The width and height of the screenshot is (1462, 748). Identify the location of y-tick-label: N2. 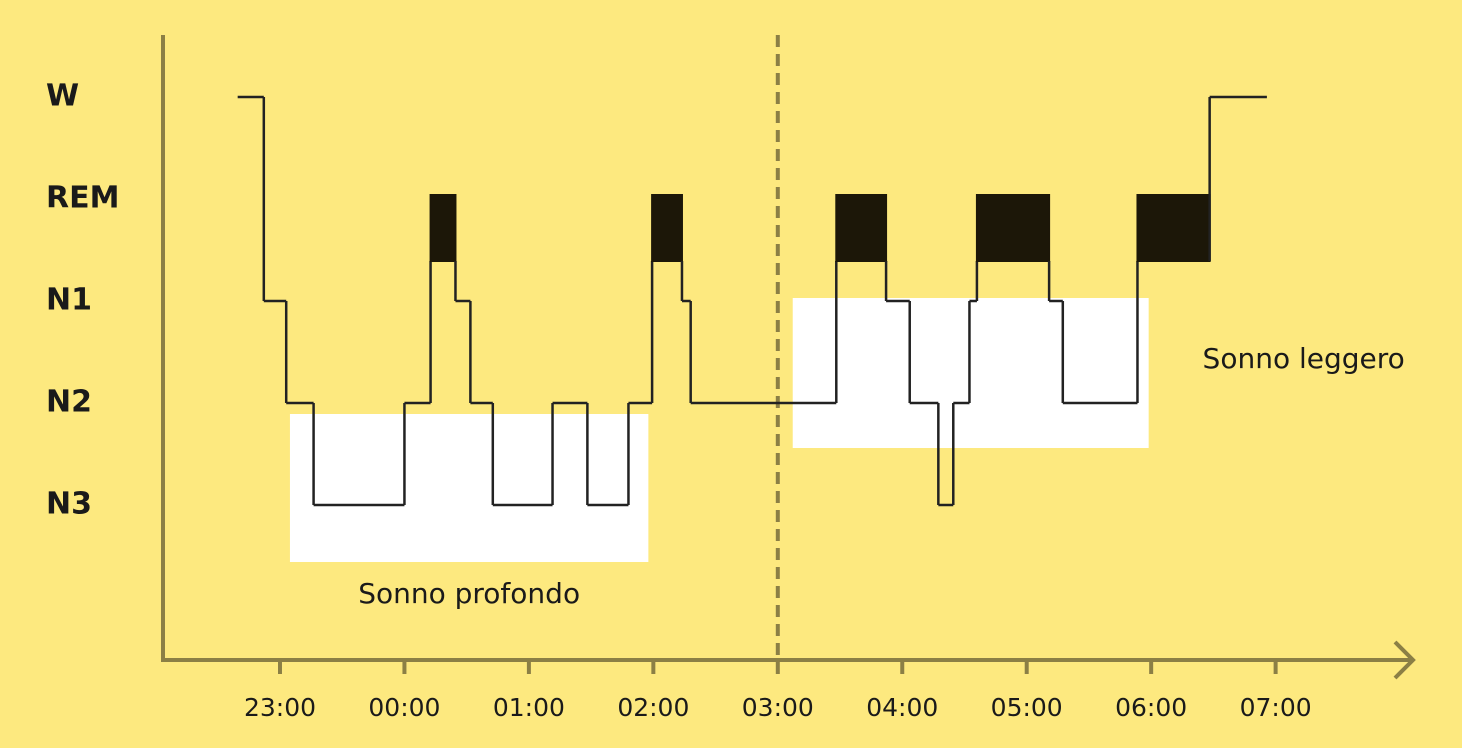
(69, 402).